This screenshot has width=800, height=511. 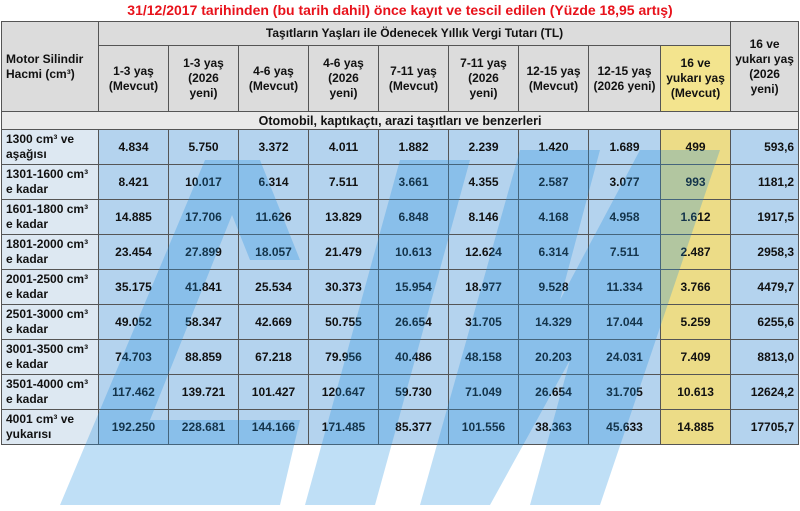 I want to click on value-cell: 5.750, so click(x=203, y=147).